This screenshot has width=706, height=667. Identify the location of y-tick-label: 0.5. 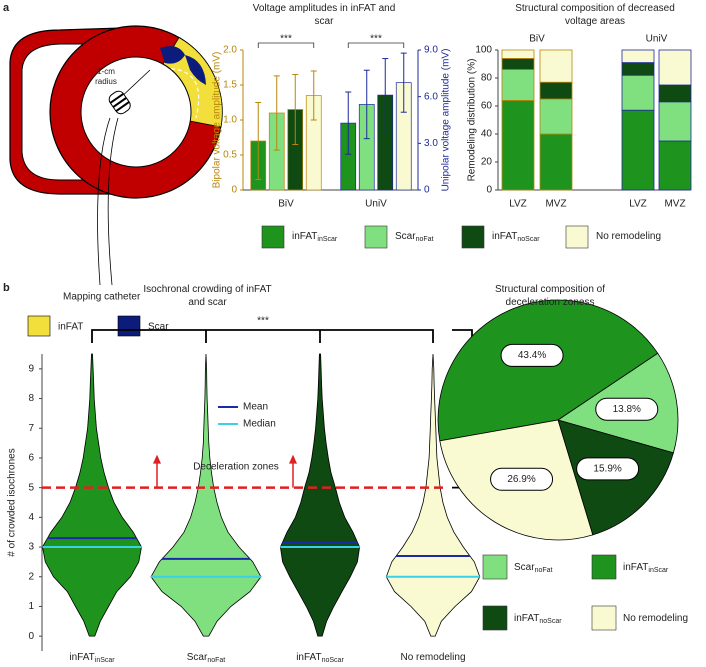
(230, 155).